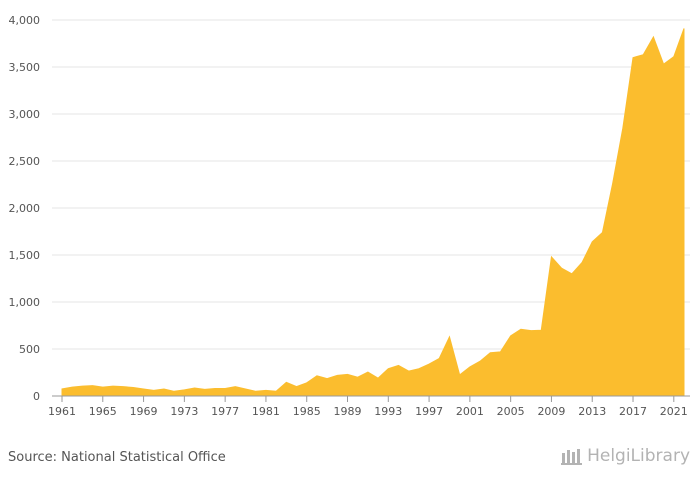 The image size is (700, 483). Describe the element at coordinates (225, 411) in the screenshot. I see `x-tick-label: 1977` at that location.